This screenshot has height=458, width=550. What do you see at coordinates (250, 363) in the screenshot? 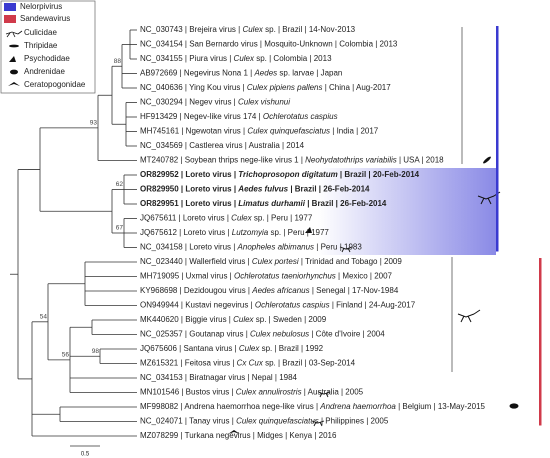
I see `taxon-label-part: Cx Cux` at bounding box center [250, 363].